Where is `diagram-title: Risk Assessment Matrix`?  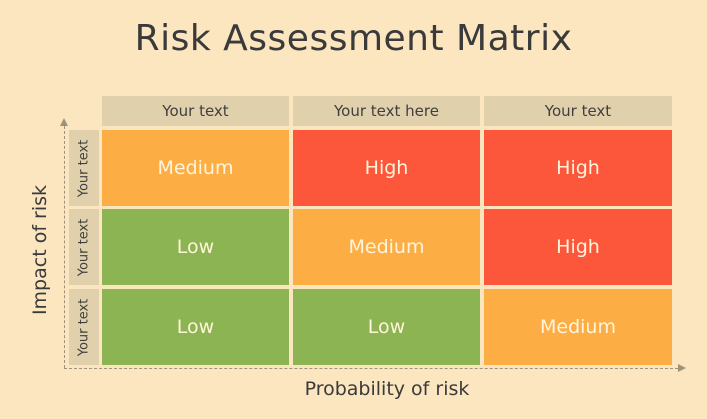 diagram-title: Risk Assessment Matrix is located at coordinates (353, 38).